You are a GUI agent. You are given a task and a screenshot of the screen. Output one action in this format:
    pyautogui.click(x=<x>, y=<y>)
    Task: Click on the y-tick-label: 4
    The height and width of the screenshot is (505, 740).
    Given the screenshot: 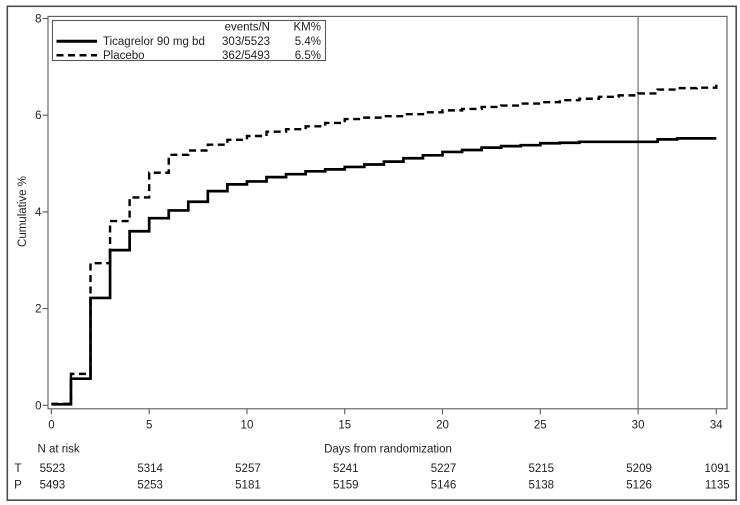 What is the action you would take?
    pyautogui.click(x=38, y=213)
    